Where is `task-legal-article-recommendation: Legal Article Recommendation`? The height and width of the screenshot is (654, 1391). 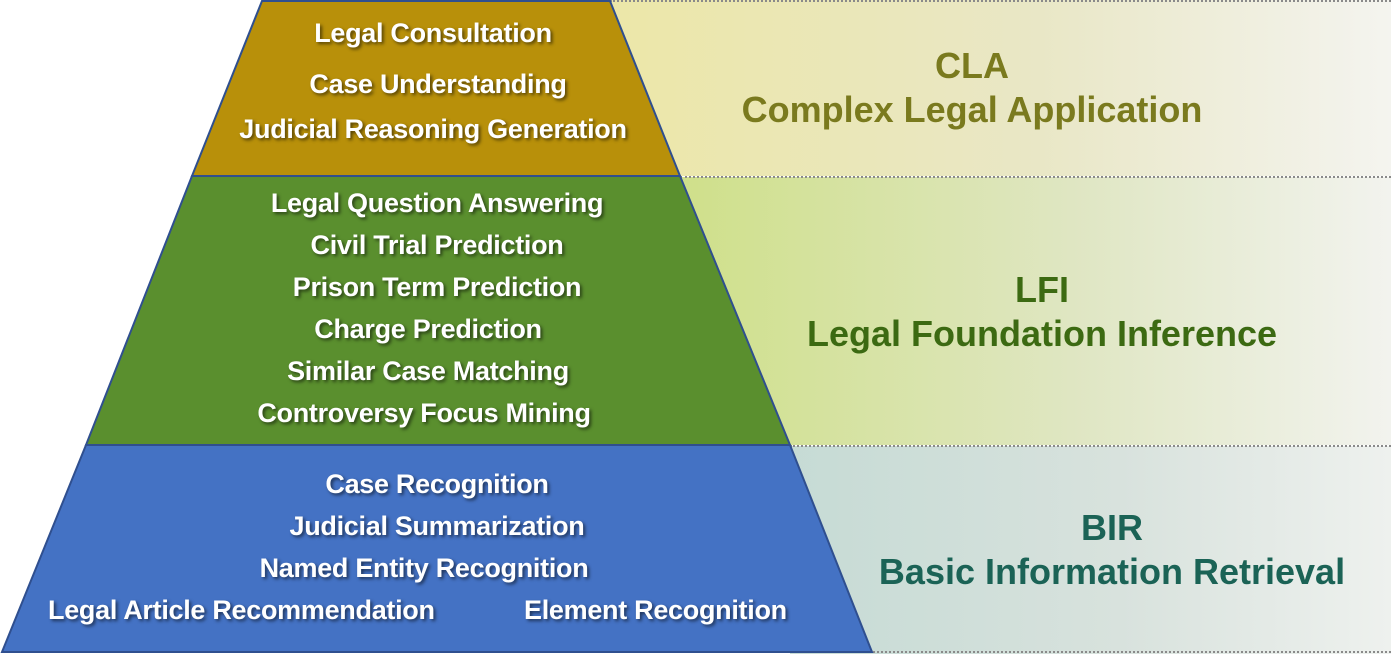 task-legal-article-recommendation: Legal Article Recommendation is located at coordinates (241, 610).